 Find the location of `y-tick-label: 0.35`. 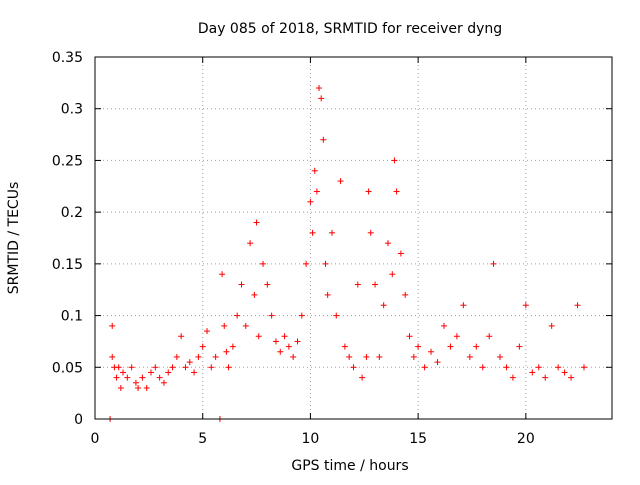

y-tick-label: 0.35 is located at coordinates (67, 58).